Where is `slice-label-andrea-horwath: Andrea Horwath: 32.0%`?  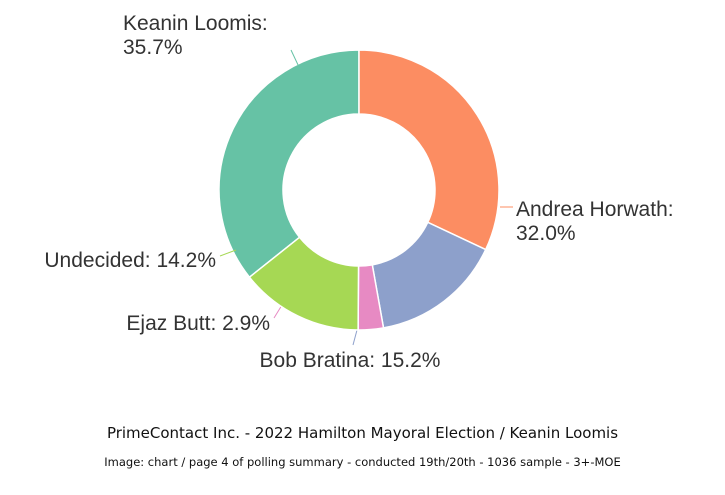
slice-label-andrea-horwath: Andrea Horwath: 32.0% is located at coordinates (595, 221).